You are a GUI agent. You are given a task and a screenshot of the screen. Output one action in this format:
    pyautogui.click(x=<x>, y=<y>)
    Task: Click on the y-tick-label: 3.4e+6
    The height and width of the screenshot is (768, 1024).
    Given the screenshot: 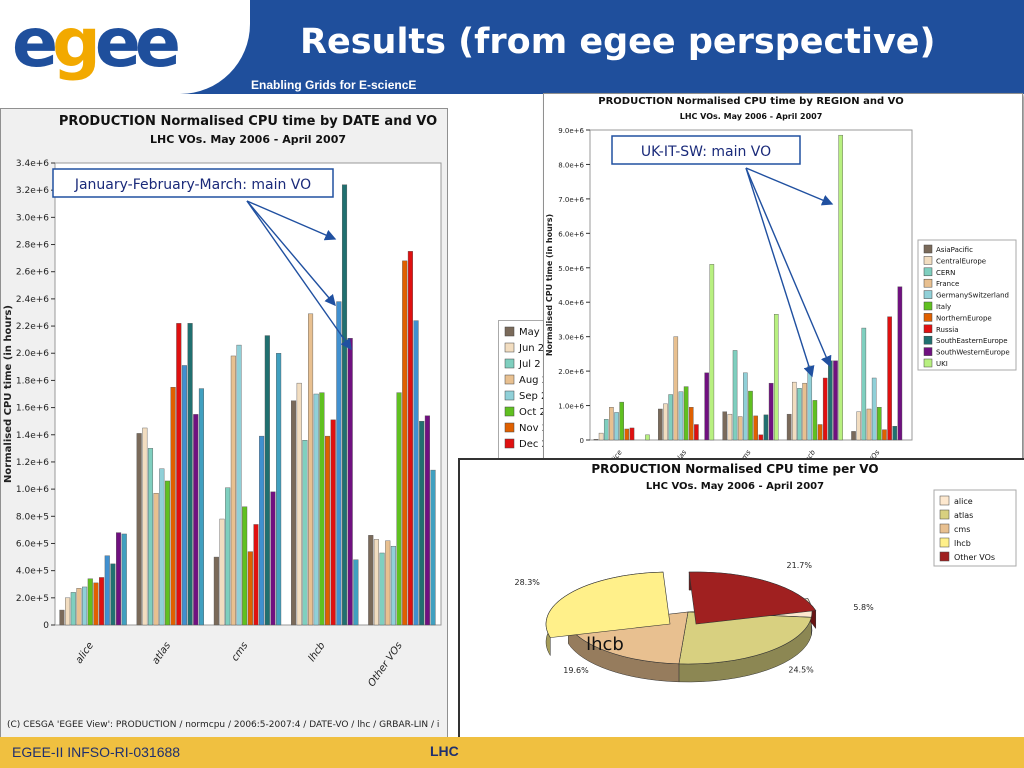 What is the action you would take?
    pyautogui.click(x=32, y=164)
    